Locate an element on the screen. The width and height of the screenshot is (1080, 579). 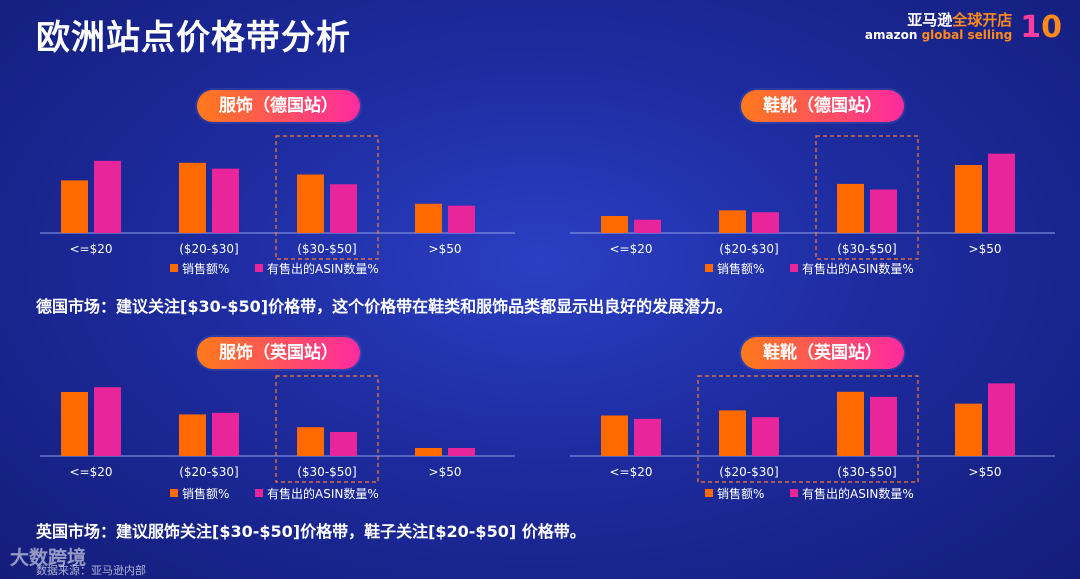
brand-cn: 亚马逊全球开店 is located at coordinates (960, 20).